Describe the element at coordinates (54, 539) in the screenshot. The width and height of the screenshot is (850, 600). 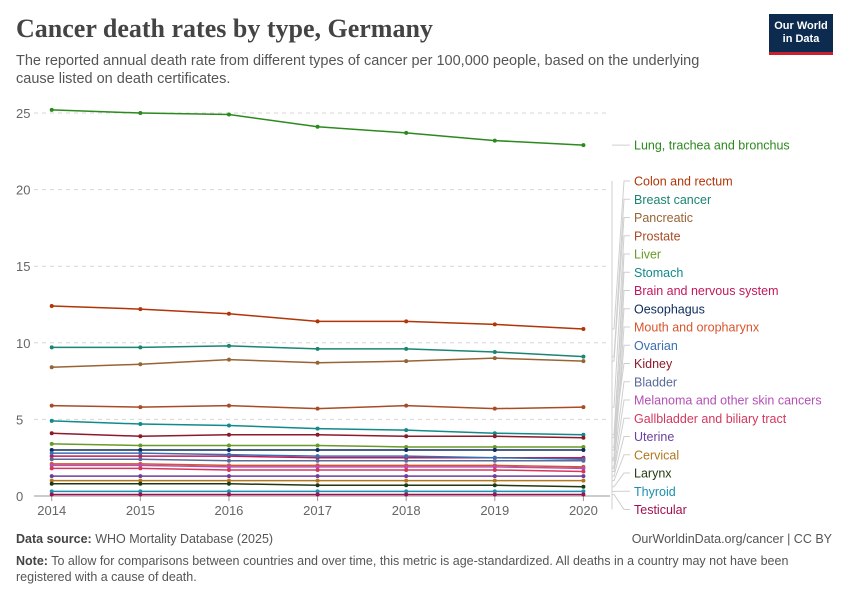
I see `source-label: Data source:` at that location.